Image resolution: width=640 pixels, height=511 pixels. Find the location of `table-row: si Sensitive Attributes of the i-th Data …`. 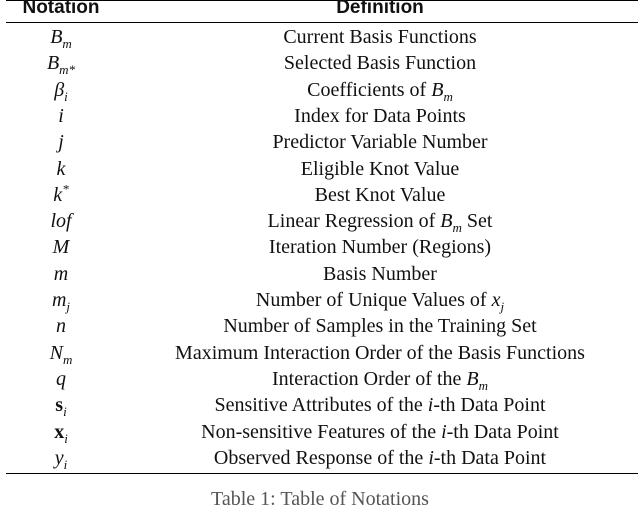

table-row: si Sensitive Attributes of the i-th Data … is located at coordinates (320, 405).